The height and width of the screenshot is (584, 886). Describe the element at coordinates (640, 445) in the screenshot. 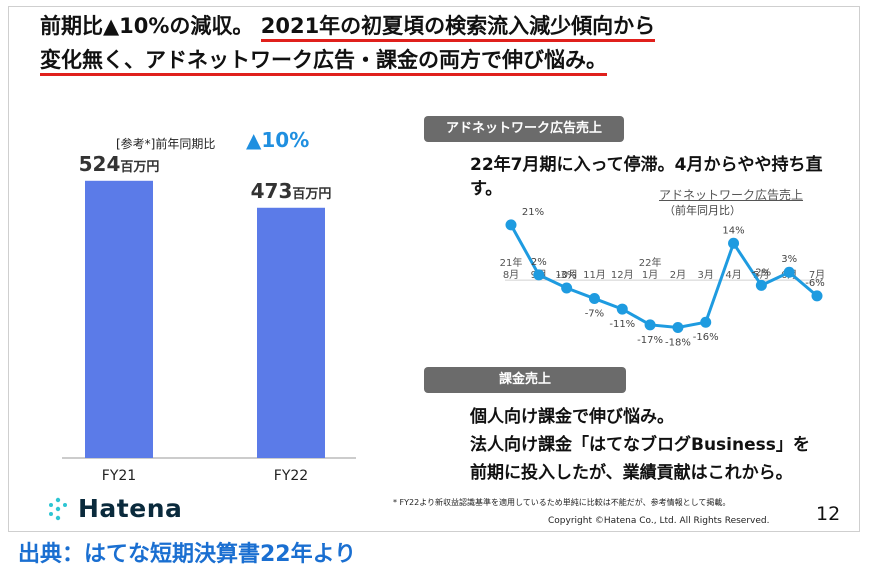

I see `course-line-2: 法人向け課金「はてなブログBusiness」を` at that location.